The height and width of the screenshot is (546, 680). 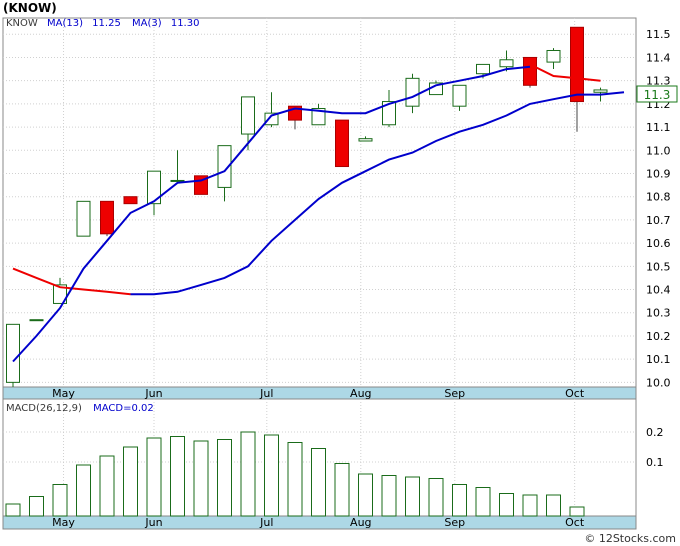 I want to click on price-y-tick: 11.1, so click(x=658, y=127).